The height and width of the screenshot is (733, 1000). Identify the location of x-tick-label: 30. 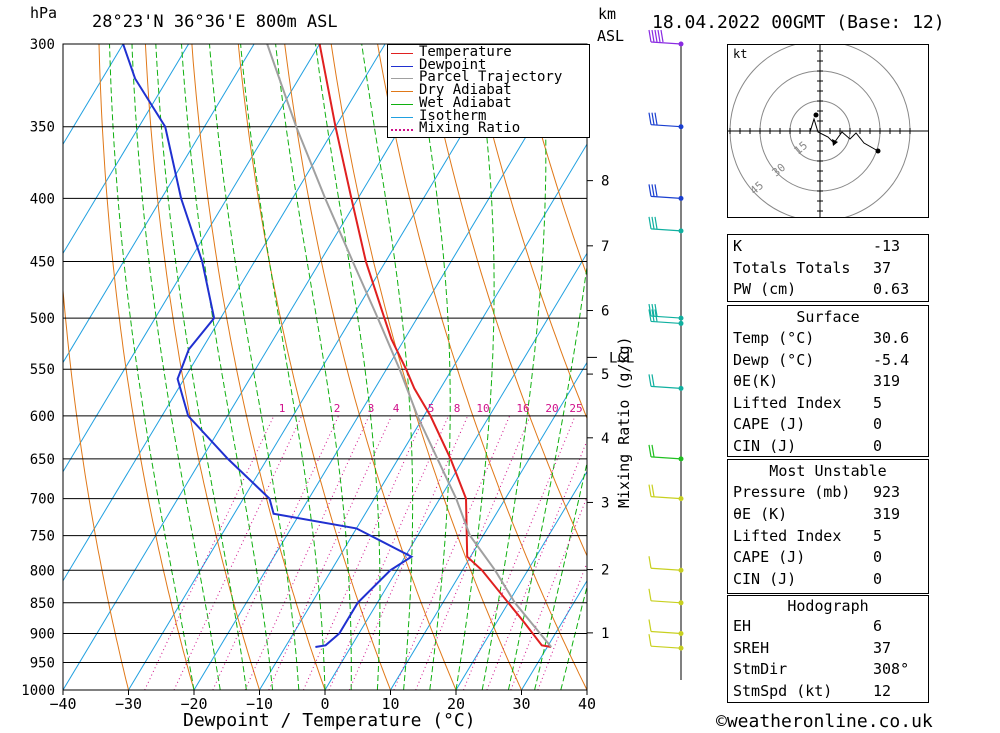
(521, 704).